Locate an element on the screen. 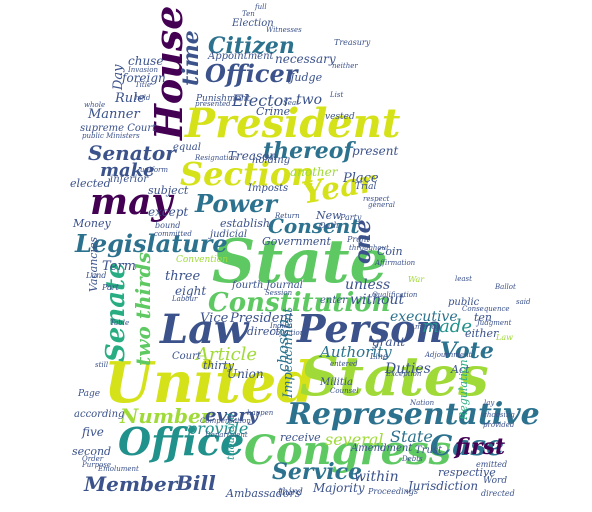 The height and width of the screenshot is (512, 592). word-still: still is located at coordinates (102, 365).